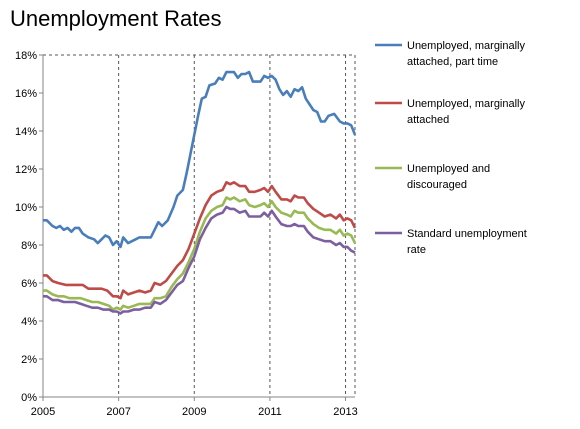 The width and height of the screenshot is (580, 429). Describe the element at coordinates (118, 412) in the screenshot. I see `x-tick-label: 2007` at that location.